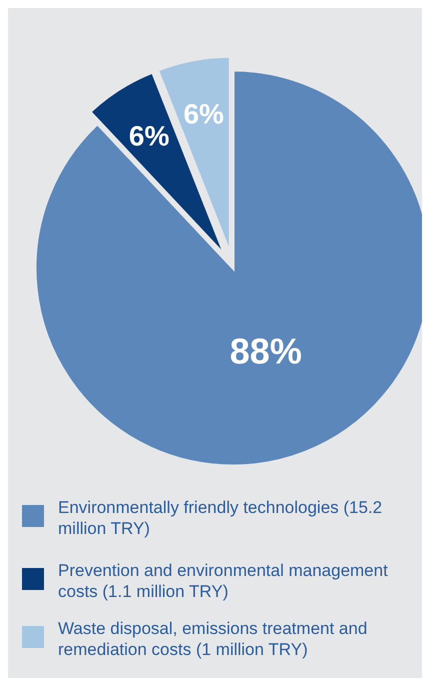 This screenshot has width=430, height=686. What do you see at coordinates (213, 639) in the screenshot?
I see `legend-label: Waste disposal, emissions treatment and remediation costs (1 million TRY)` at bounding box center [213, 639].